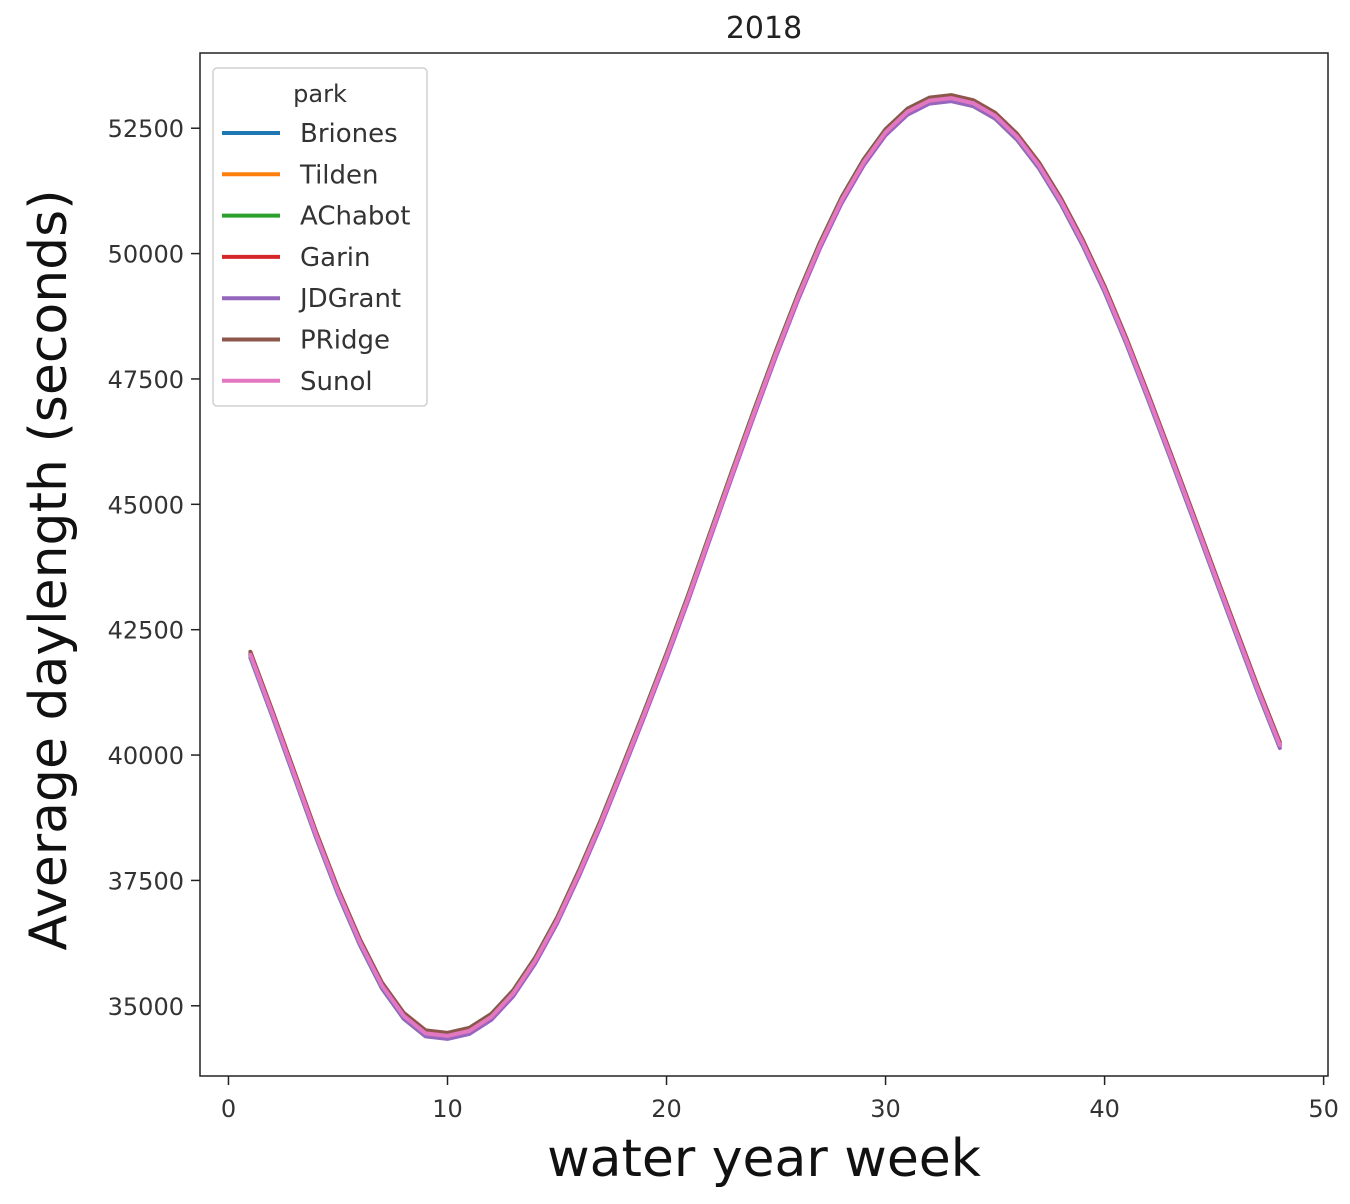 Image resolution: width=1350 pixels, height=1204 pixels. Describe the element at coordinates (447, 1109) in the screenshot. I see `x-tick-label: 10` at that location.